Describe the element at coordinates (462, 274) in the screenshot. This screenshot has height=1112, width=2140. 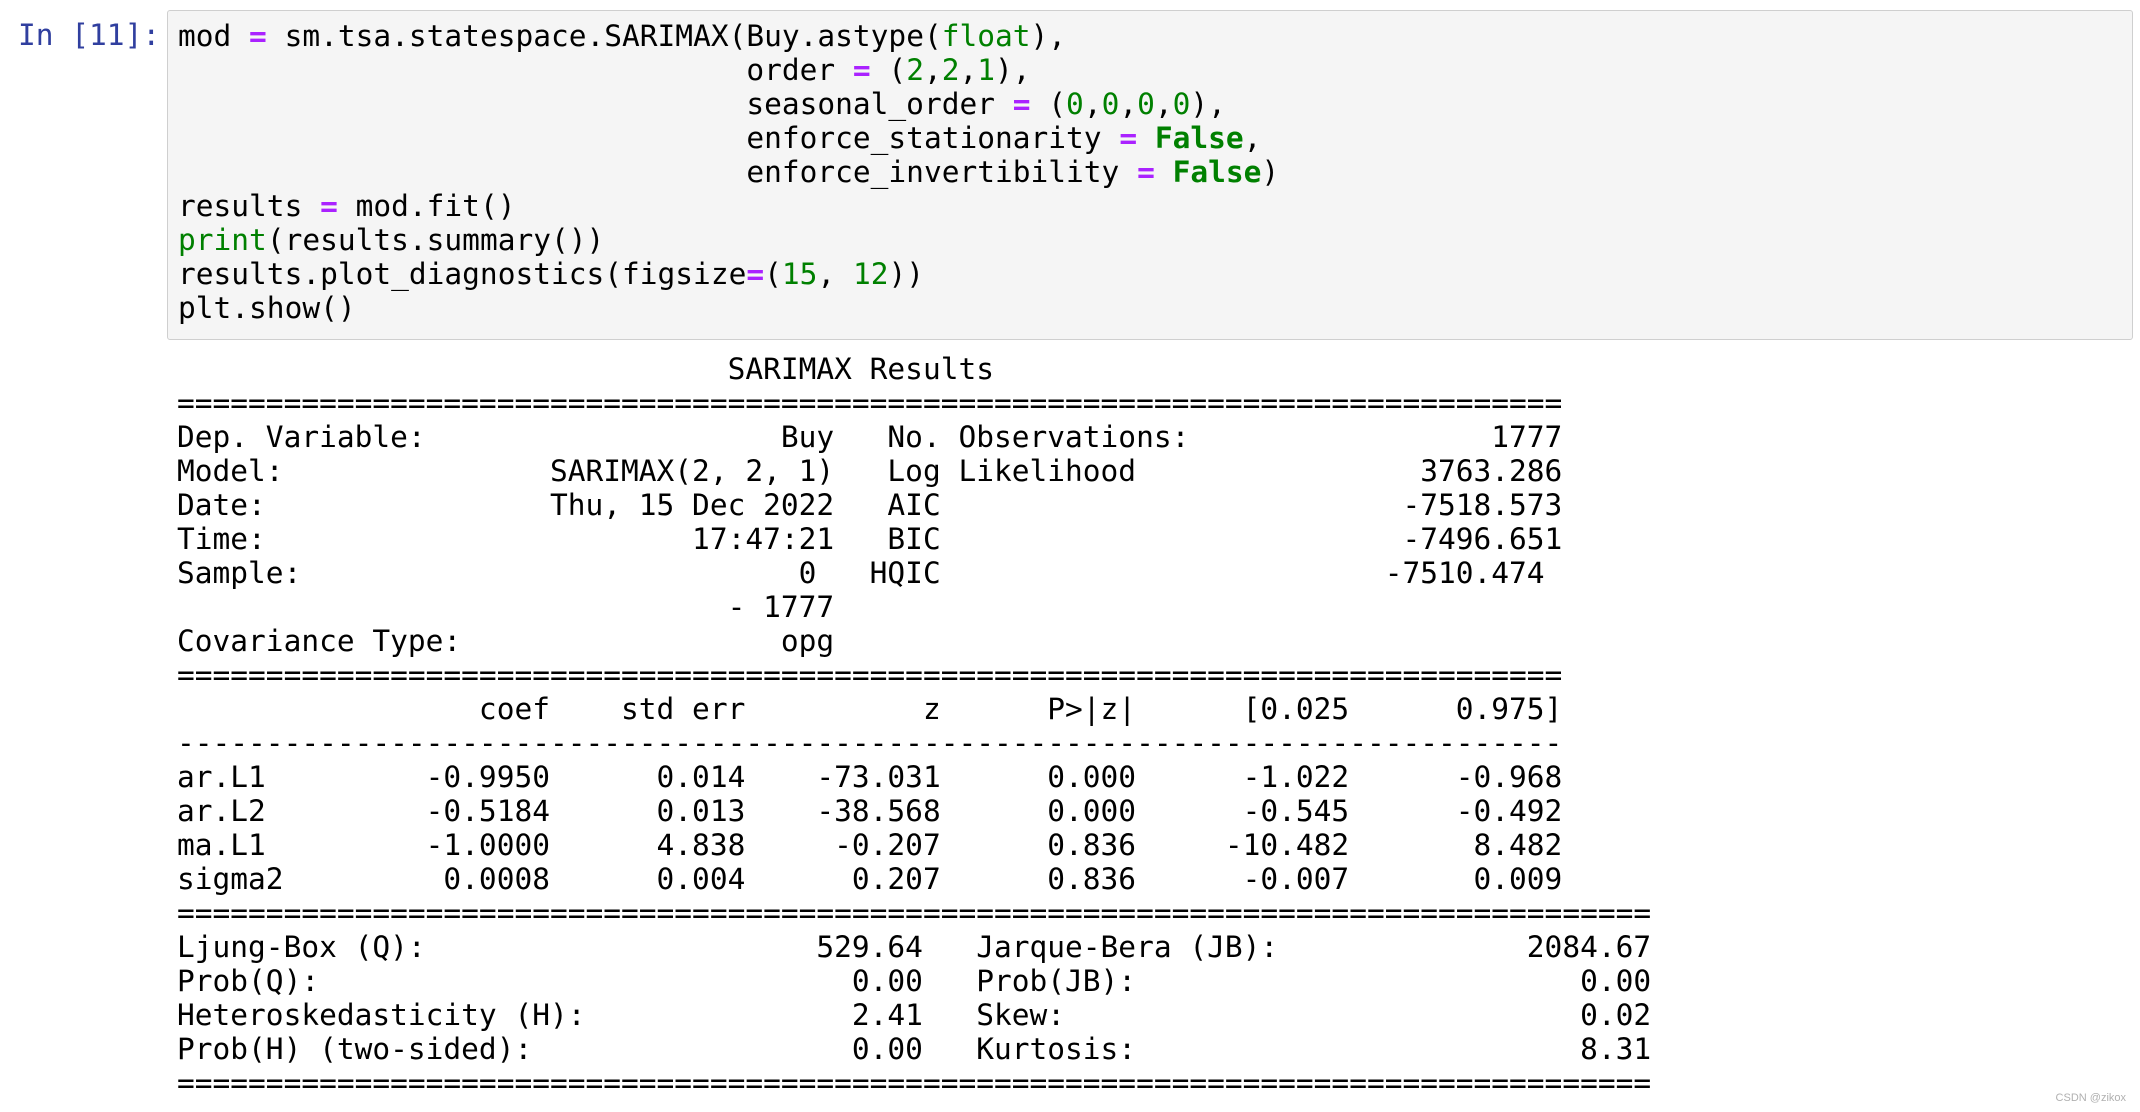
I see `code-token: results.plot_diagnostics(figsize` at that location.